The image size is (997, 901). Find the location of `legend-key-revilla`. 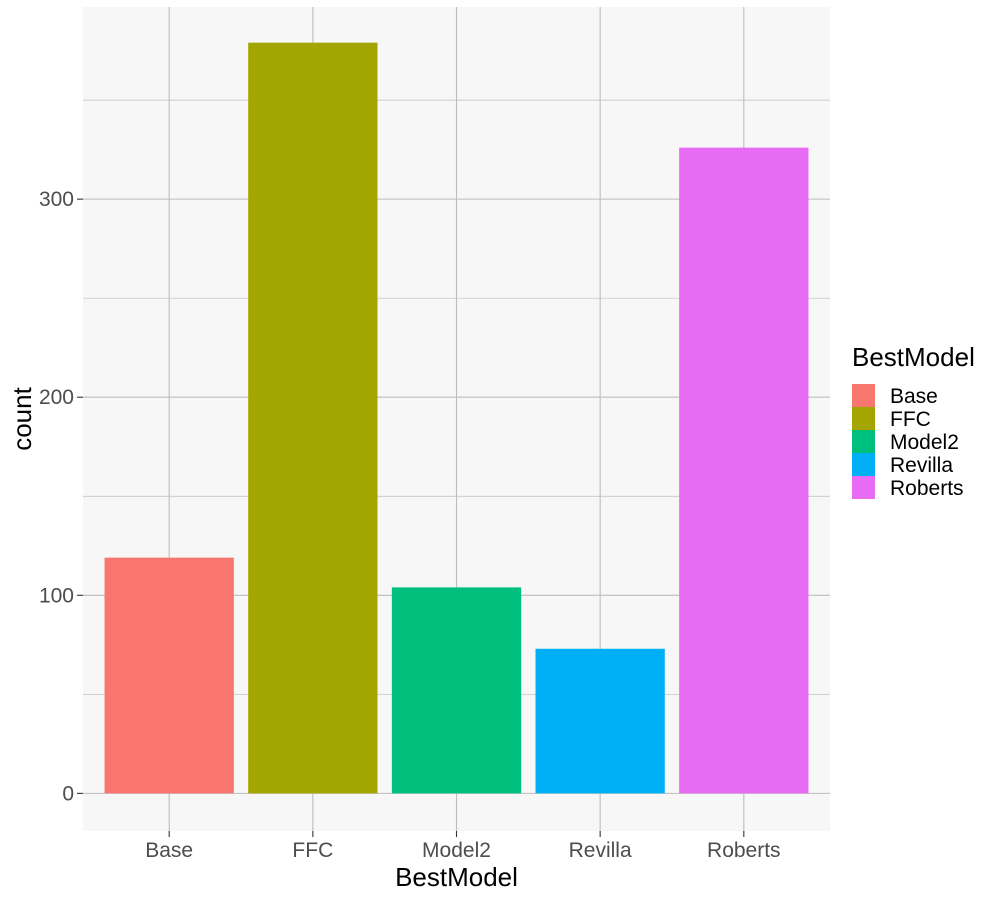

legend-key-revilla is located at coordinates (863, 464).